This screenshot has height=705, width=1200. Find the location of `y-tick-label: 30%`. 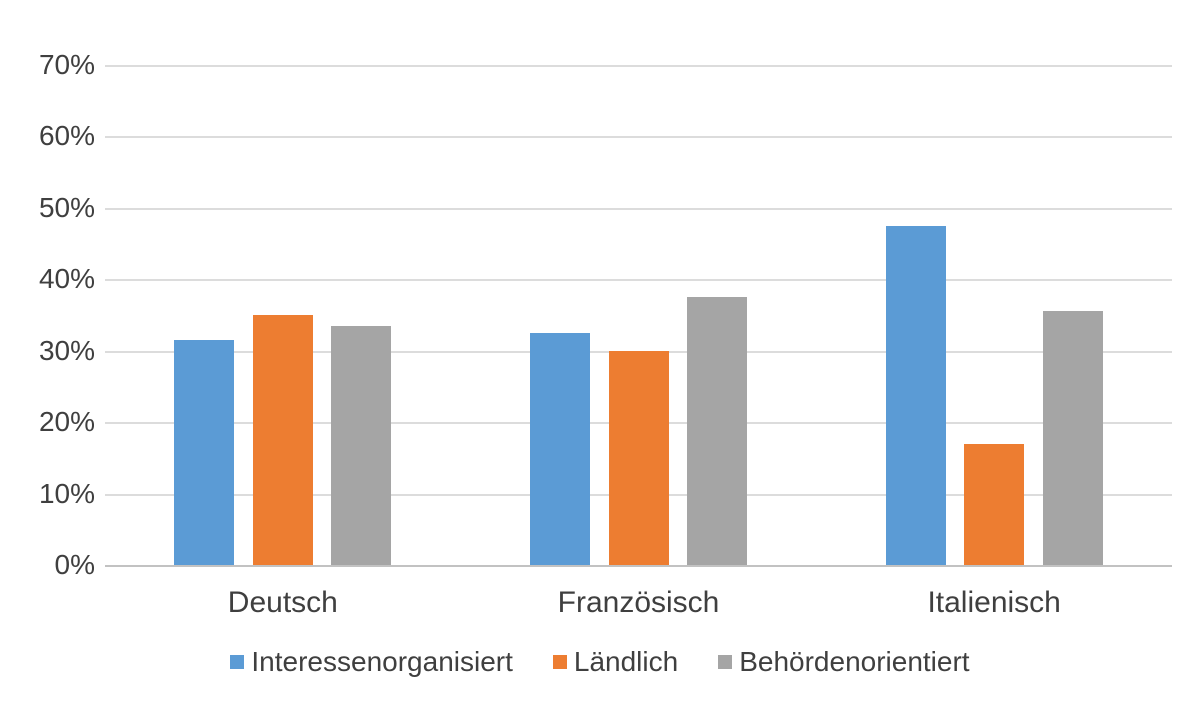

y-tick-label: 30% is located at coordinates (66, 350).